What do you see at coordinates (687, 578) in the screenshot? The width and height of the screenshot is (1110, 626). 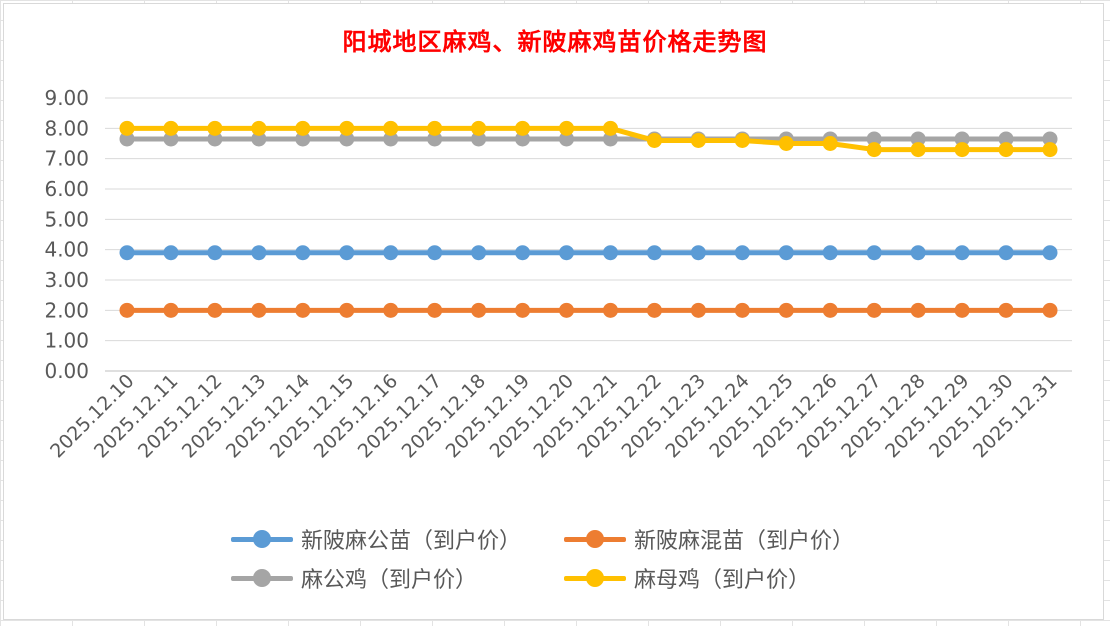 I see `legend-item: 麻母鸡（到户价）` at bounding box center [687, 578].